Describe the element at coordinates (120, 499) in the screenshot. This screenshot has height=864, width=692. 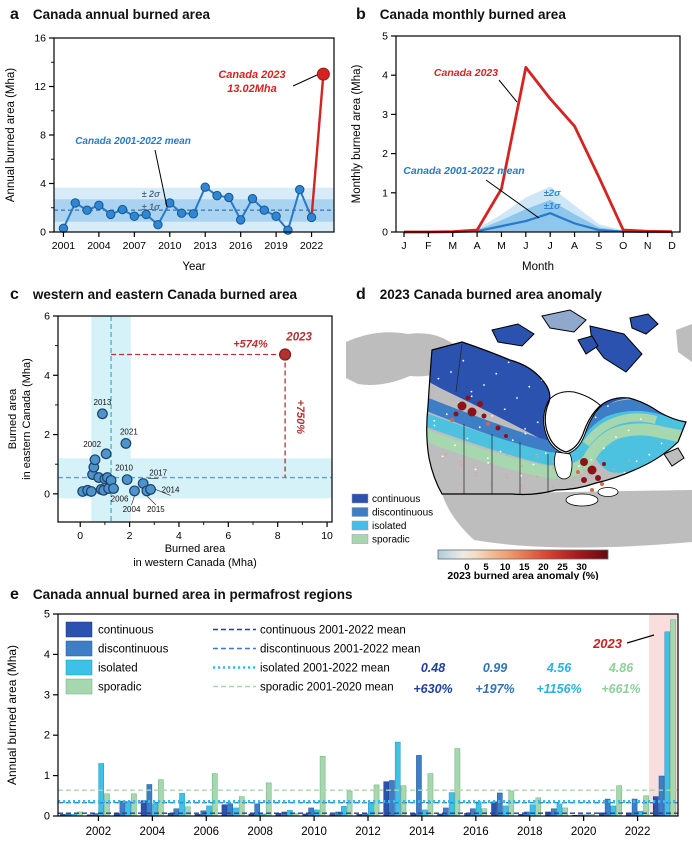
I see `point-year-label: 2006` at that location.